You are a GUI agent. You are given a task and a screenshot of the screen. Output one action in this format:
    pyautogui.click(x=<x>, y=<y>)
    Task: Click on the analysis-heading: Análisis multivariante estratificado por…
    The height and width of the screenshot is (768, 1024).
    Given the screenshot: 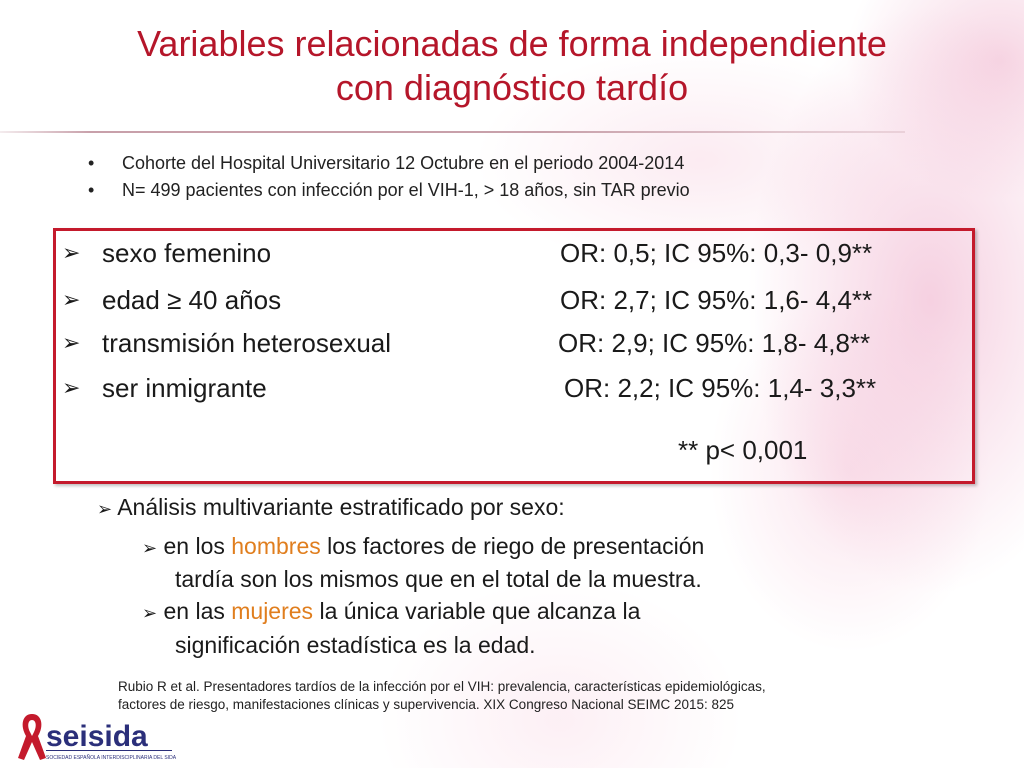 What is the action you would take?
    pyautogui.click(x=341, y=507)
    